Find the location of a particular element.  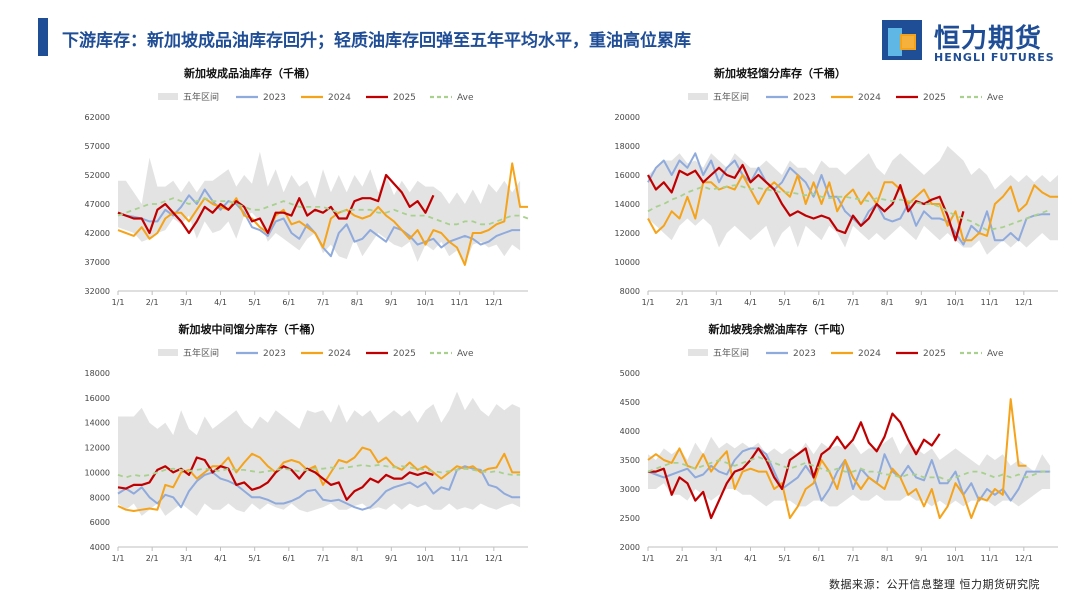

y-tick-label: 4500 is located at coordinates (630, 402).